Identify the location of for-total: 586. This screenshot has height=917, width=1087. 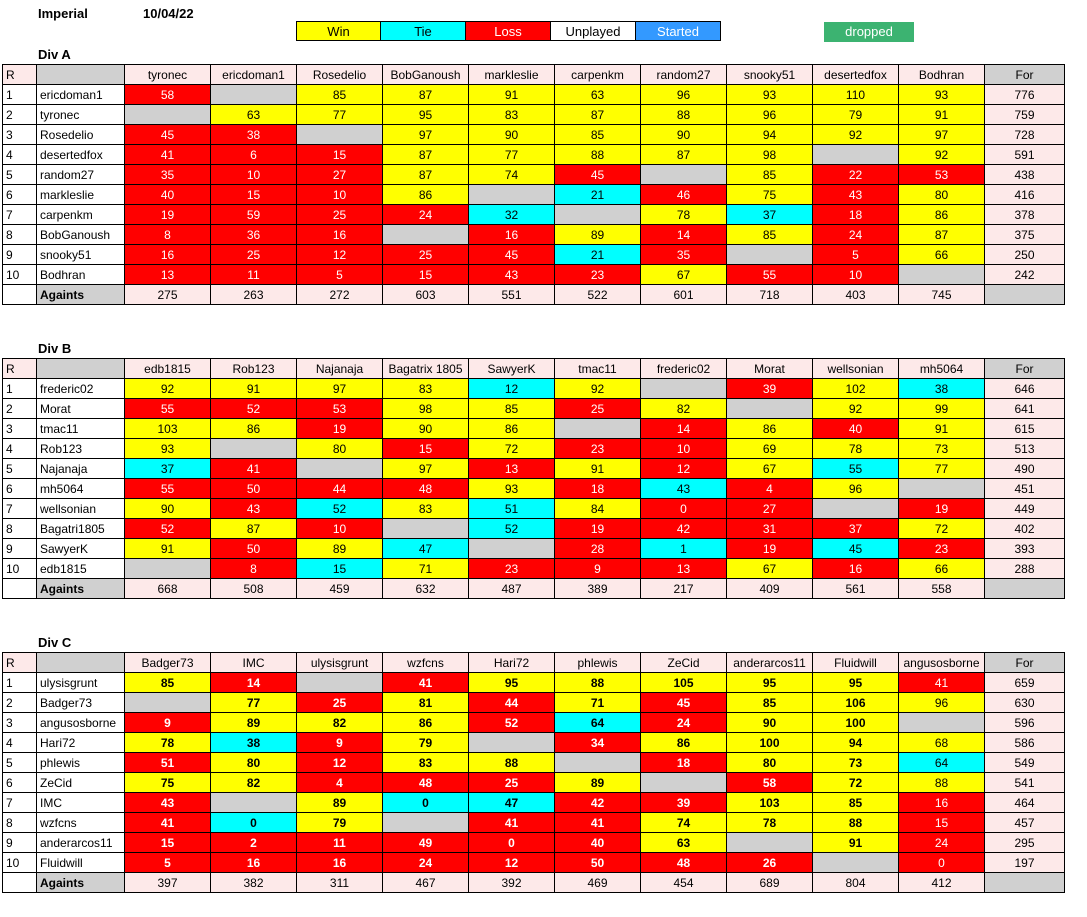
(1024, 742).